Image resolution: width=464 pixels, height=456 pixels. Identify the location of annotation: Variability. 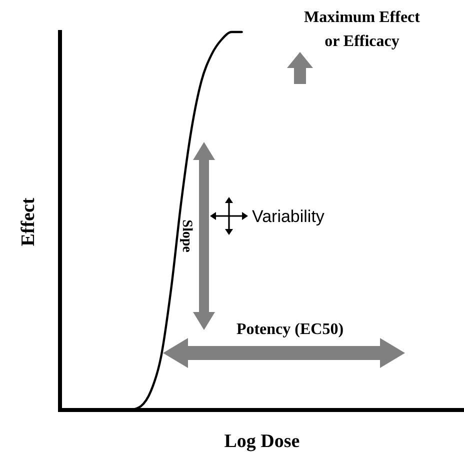
(288, 216).